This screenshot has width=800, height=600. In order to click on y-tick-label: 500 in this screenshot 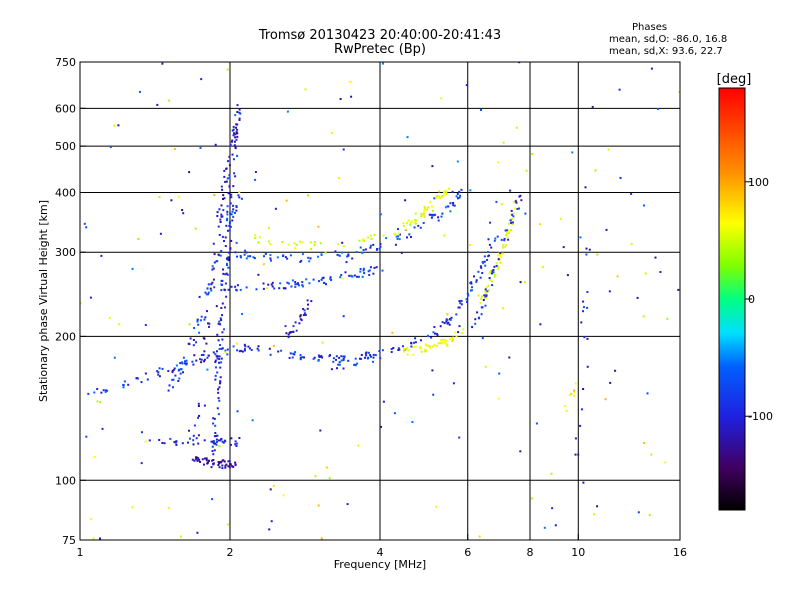, I will do `click(65, 146)`.